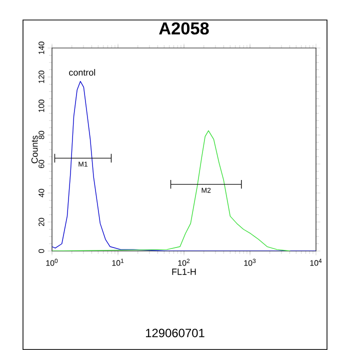 This screenshot has height=350, width=350. What do you see at coordinates (34, 150) in the screenshot?
I see `y-axis-title: Counts` at bounding box center [34, 150].